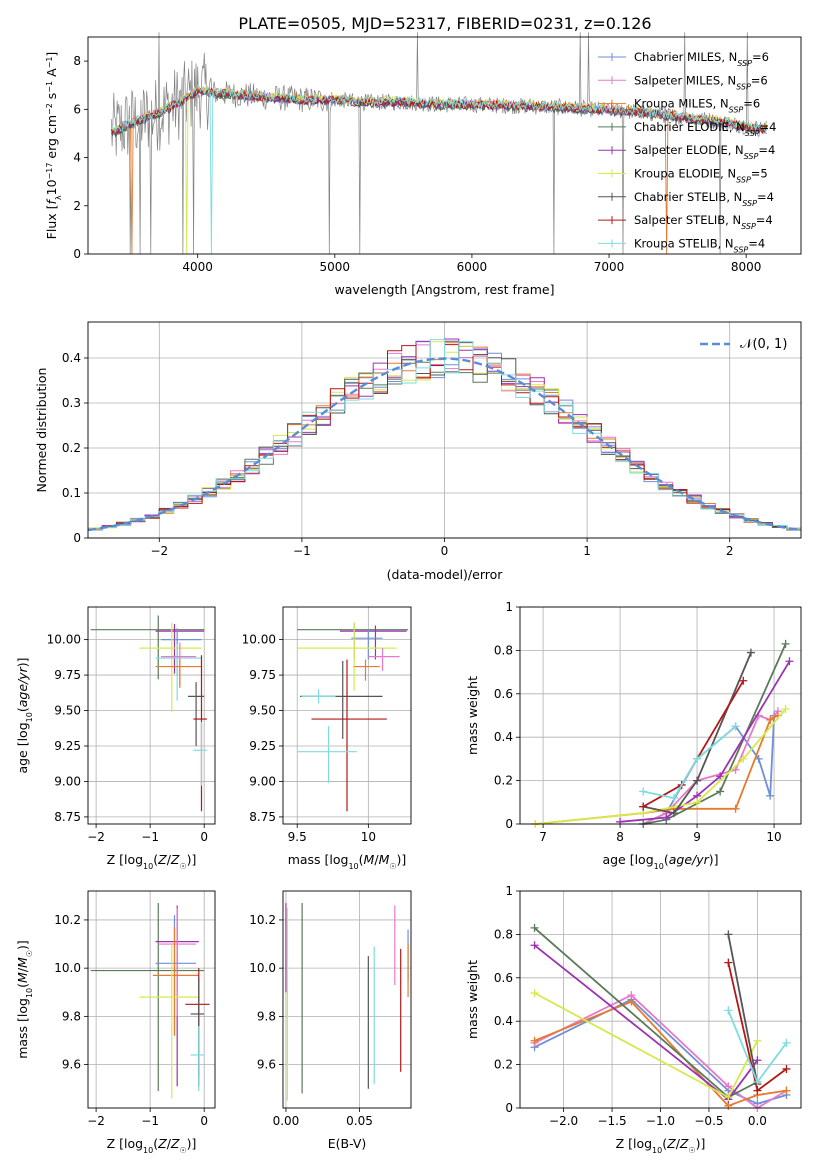  What do you see at coordinates (67, 968) in the screenshot?
I see `y-tick-label: 10.0` at bounding box center [67, 968].